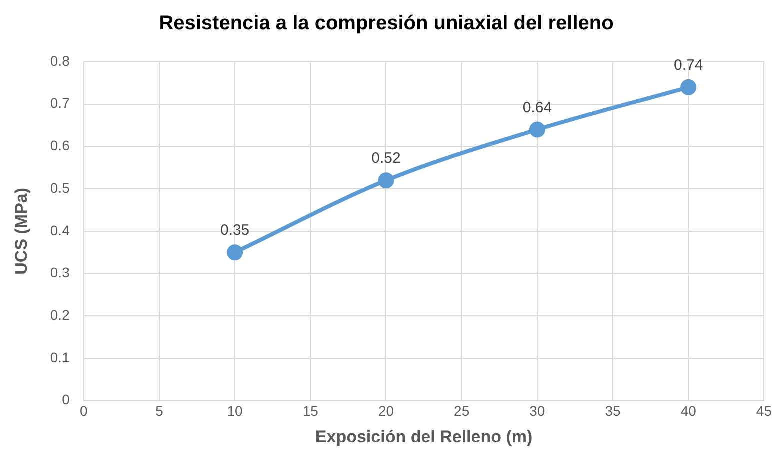 The width and height of the screenshot is (775, 456). Describe the element at coordinates (60, 314) in the screenshot. I see `y-tick-label: 0.2` at that location.